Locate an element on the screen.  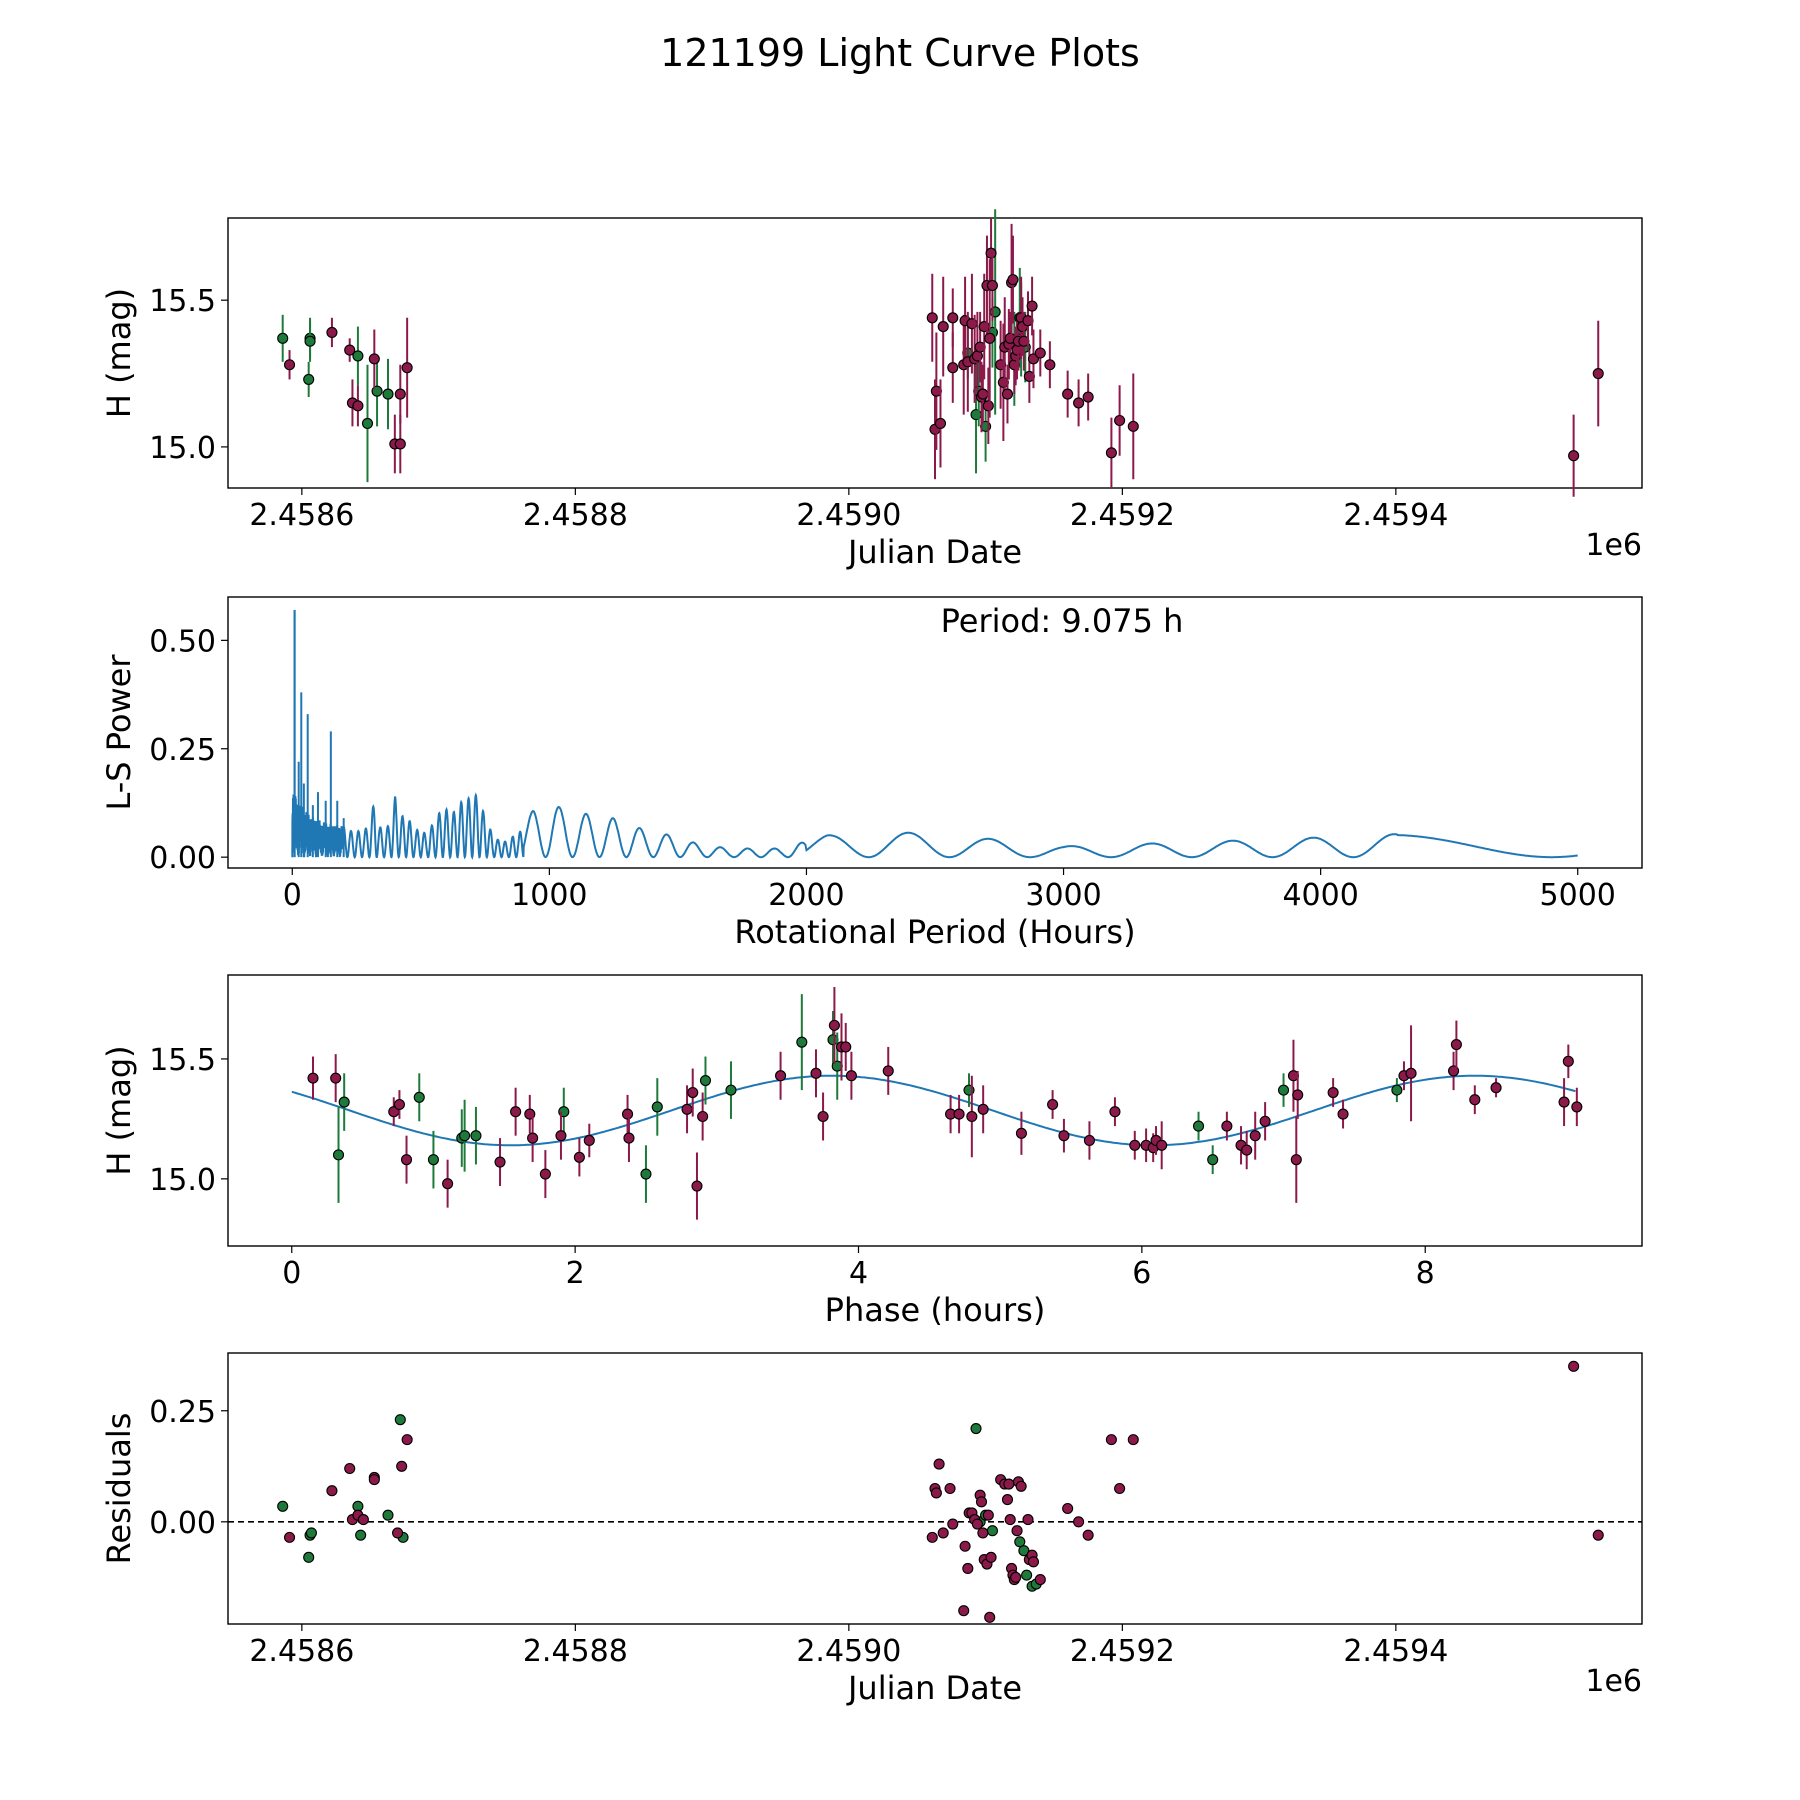
x-tick-label: 3000 is located at coordinates (1063, 895).